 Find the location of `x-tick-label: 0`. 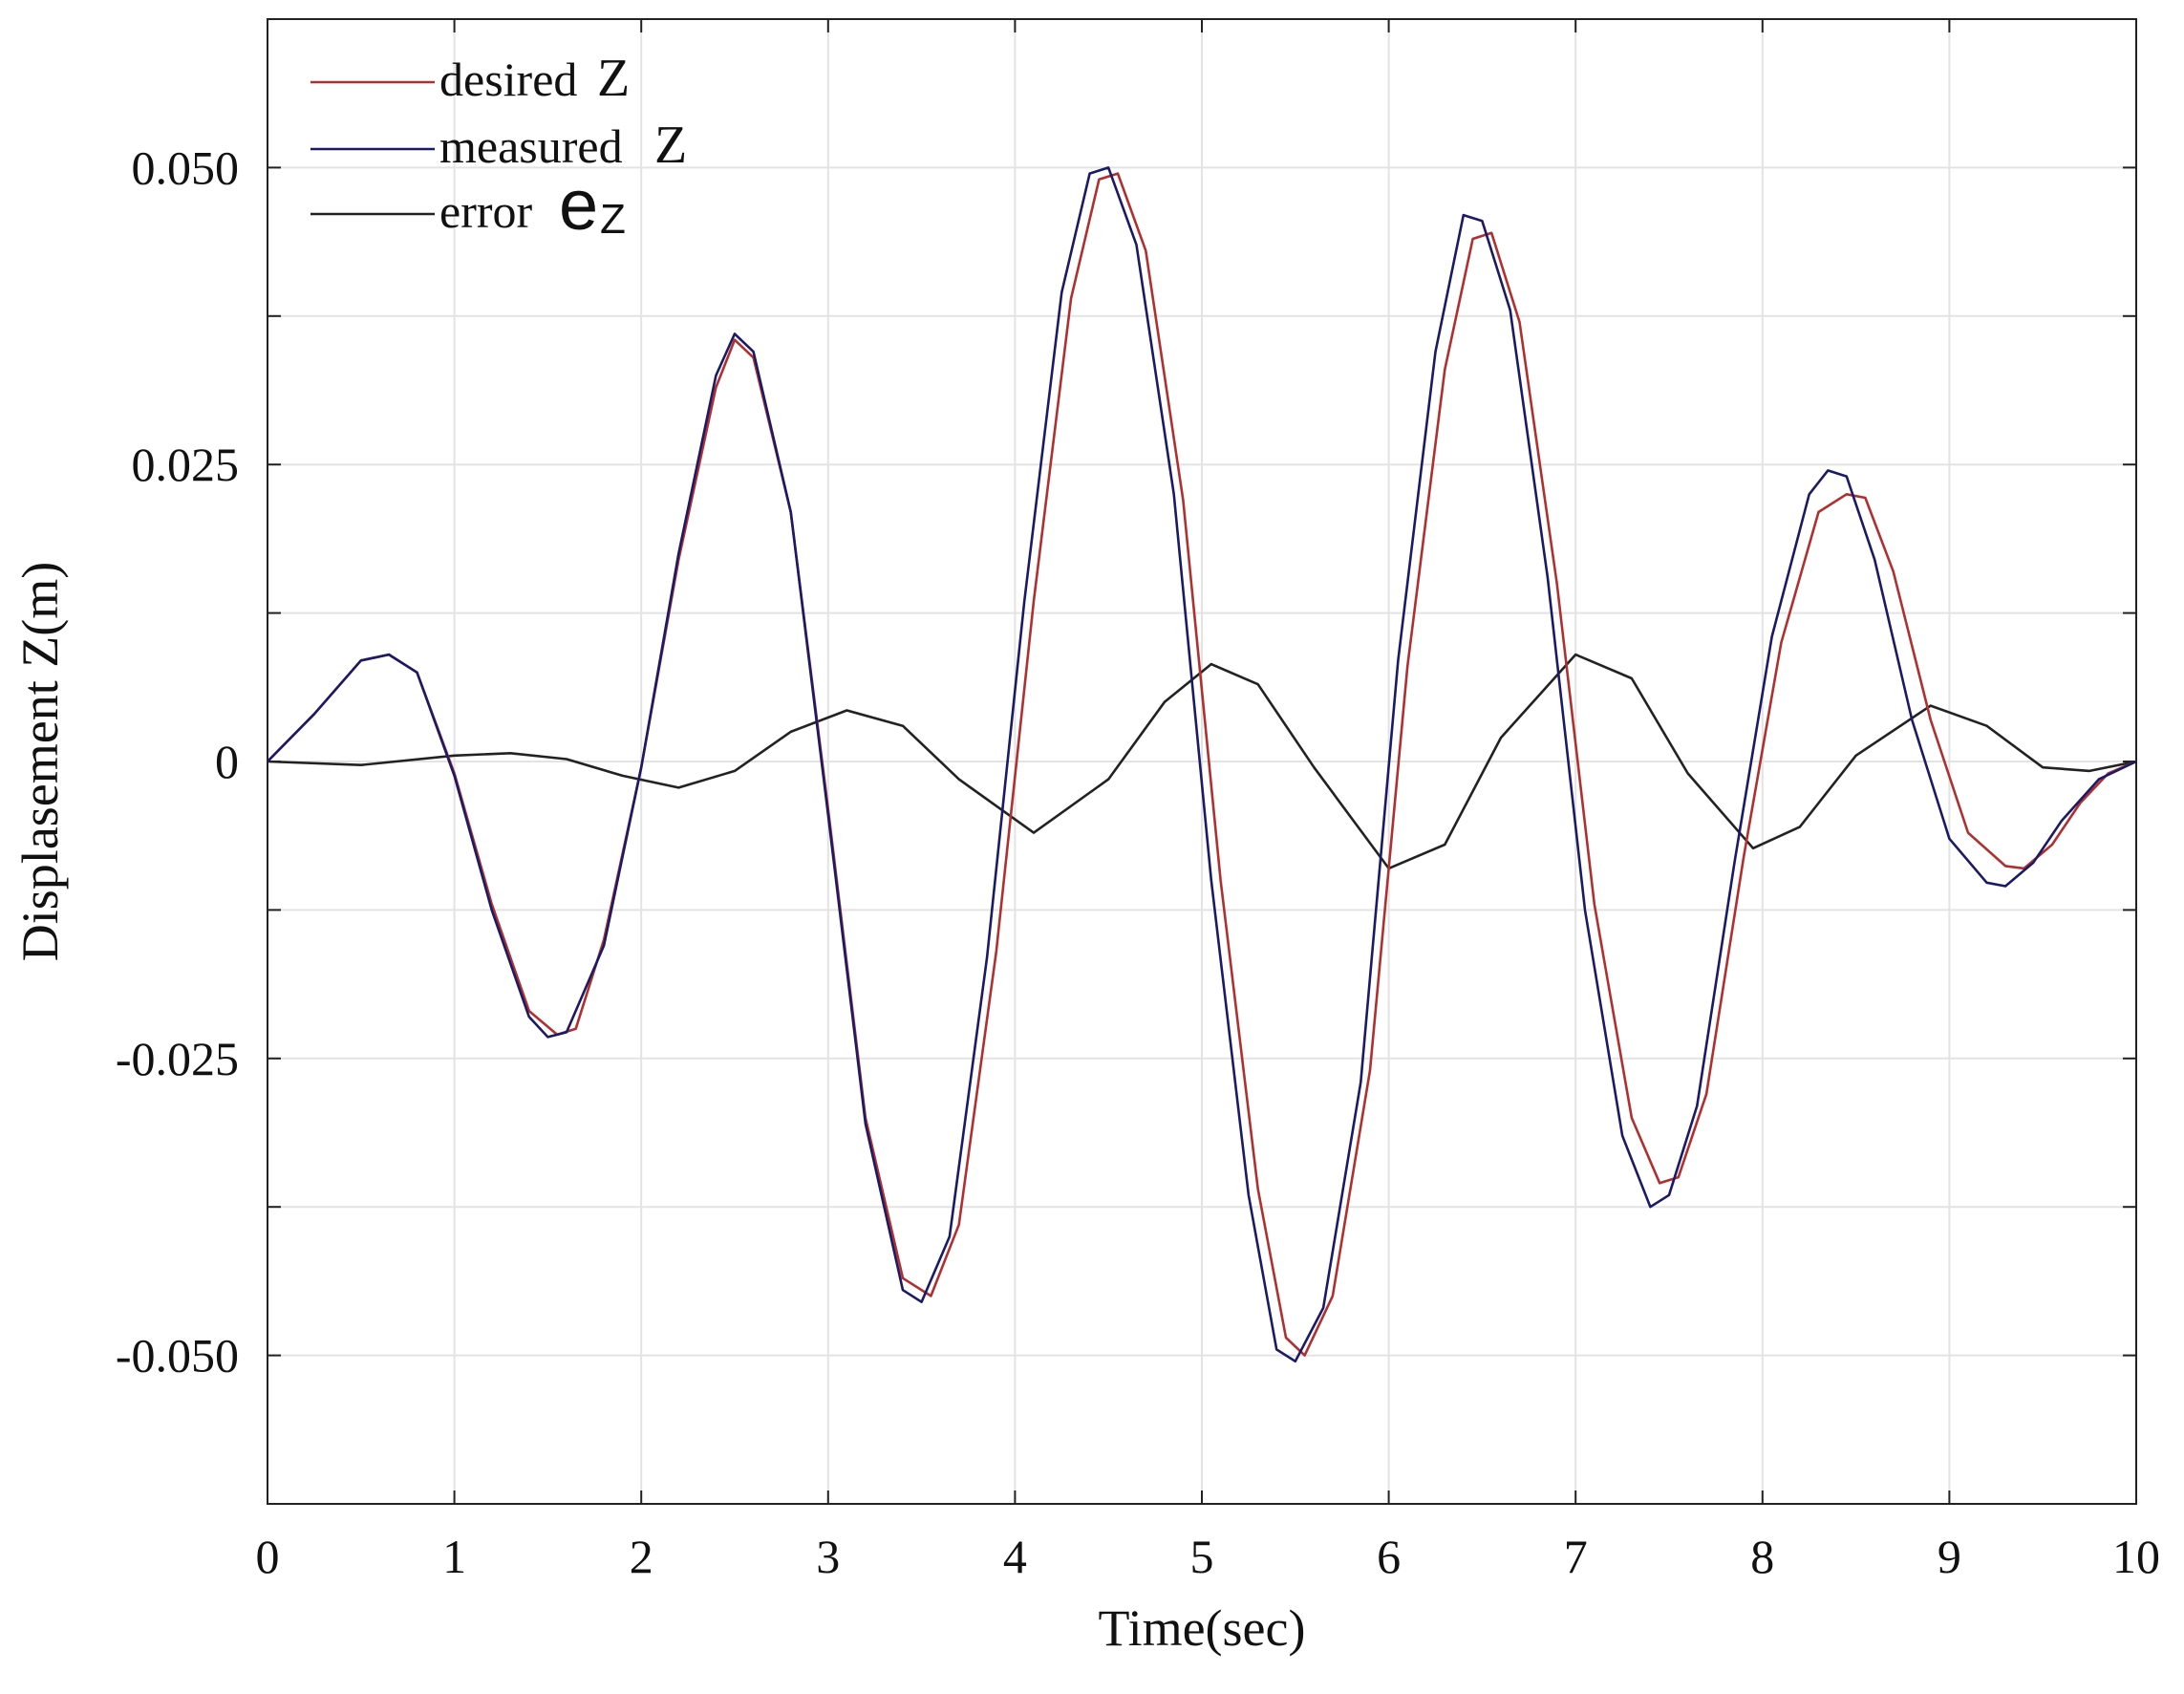

x-tick-label: 0 is located at coordinates (268, 1556).